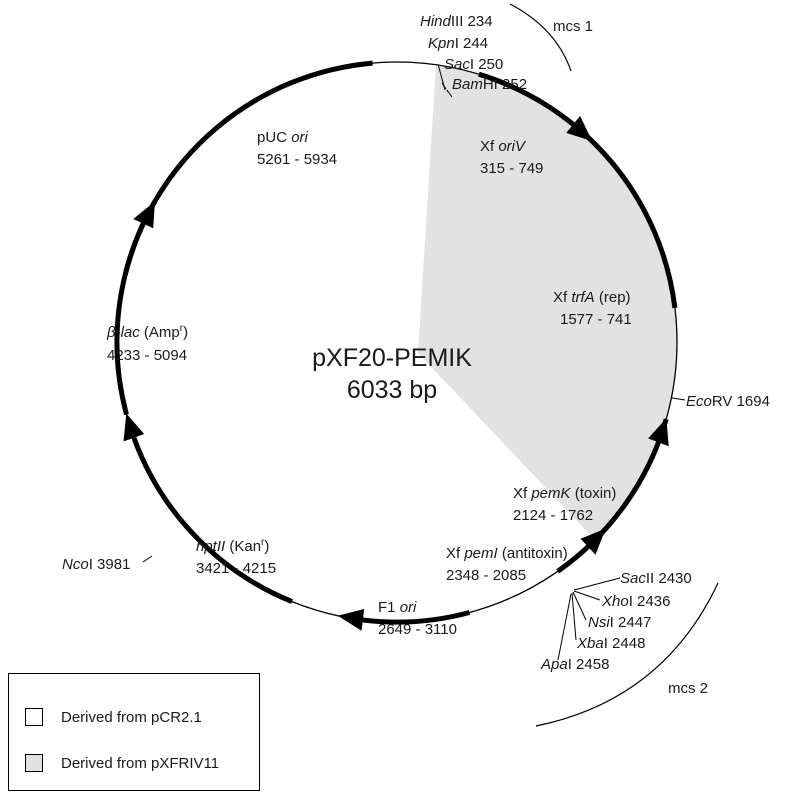 This screenshot has height=796, width=793. I want to click on site-bamhi: BamHI 252, so click(489, 84).